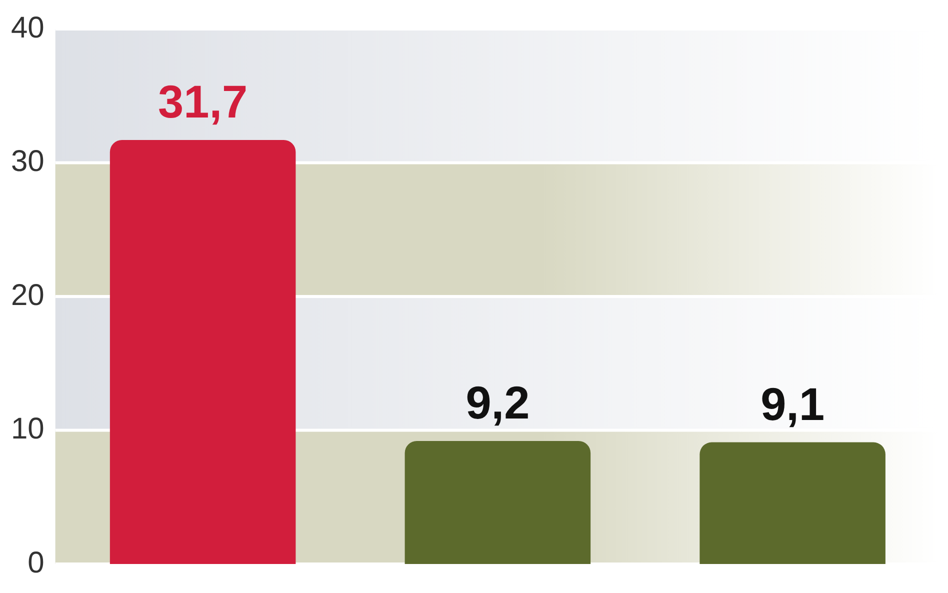 The width and height of the screenshot is (948, 593). Describe the element at coordinates (27, 429) in the screenshot. I see `y-tick-label: 10` at that location.